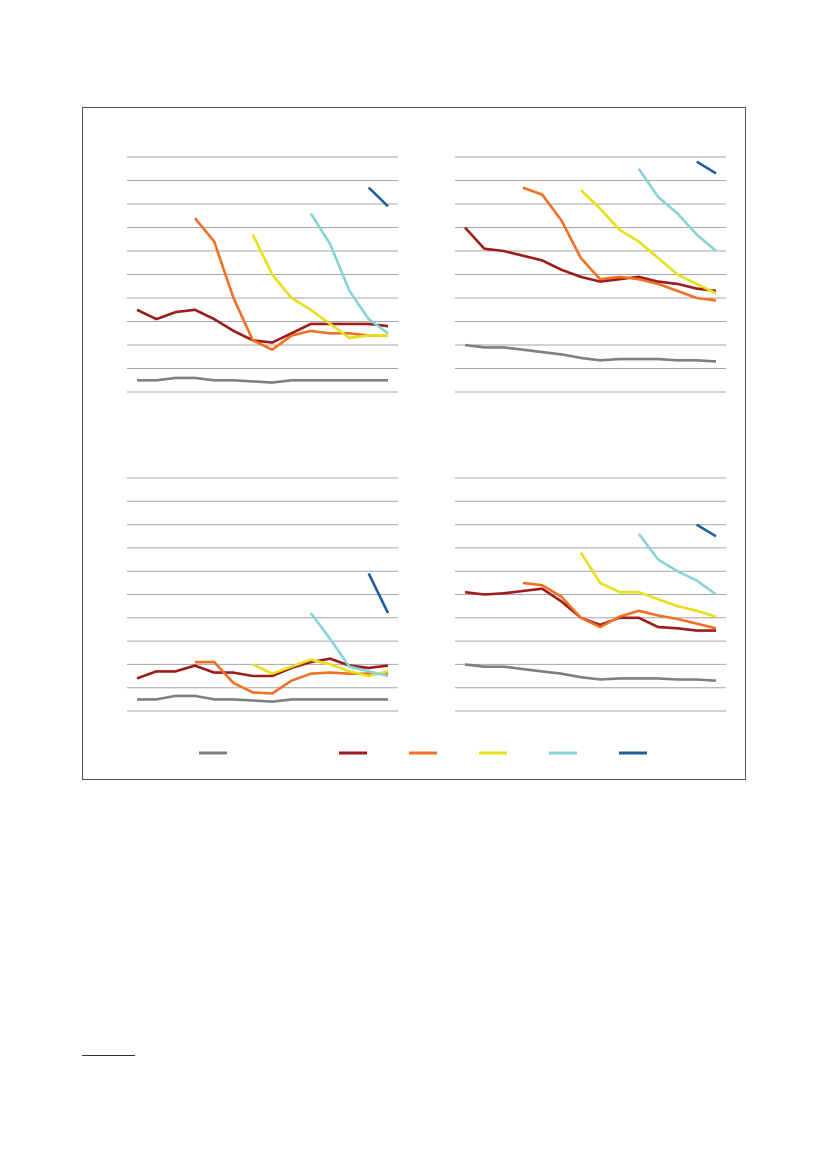  I want to click on footnote-separator, so click(108, 1055).